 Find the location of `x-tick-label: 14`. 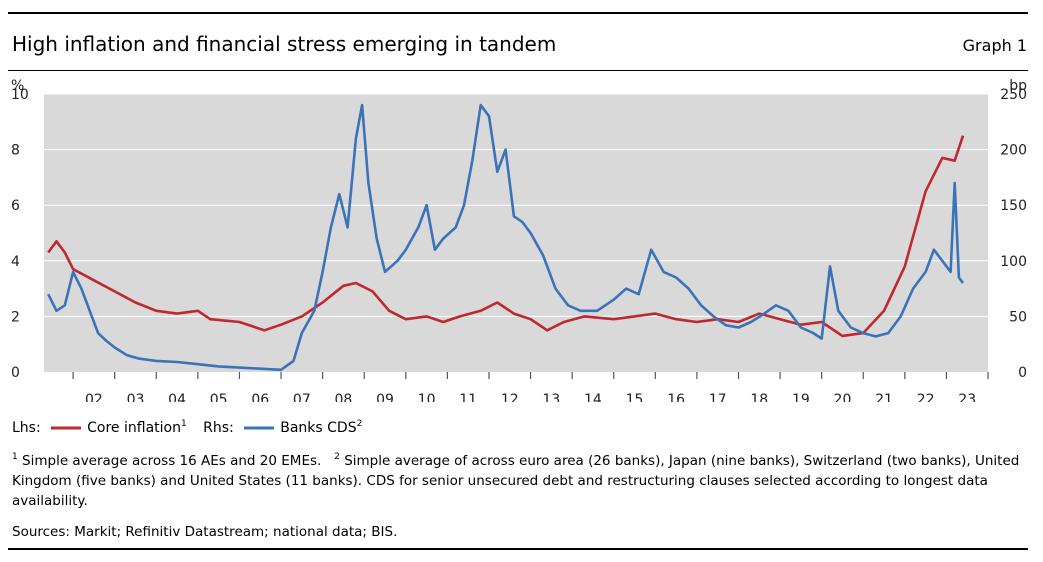

x-tick-label: 14 is located at coordinates (593, 397).